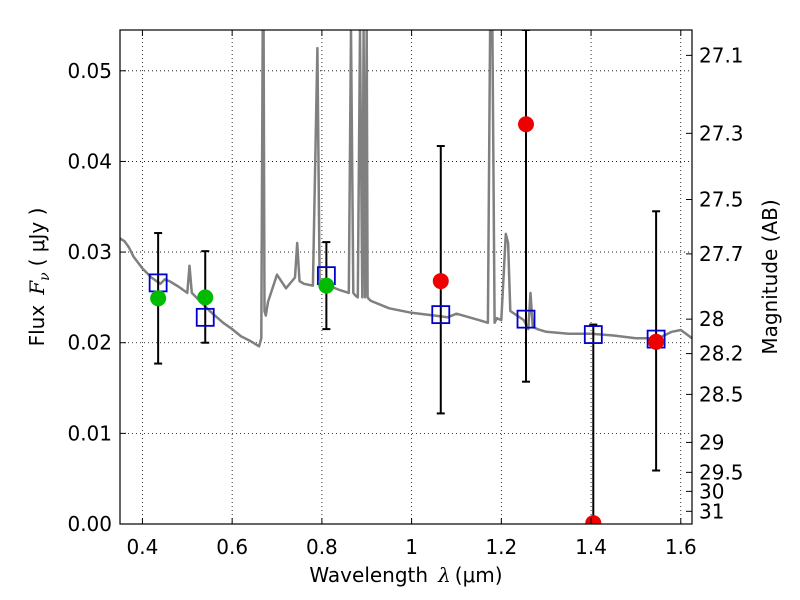  Describe the element at coordinates (89, 161) in the screenshot. I see `y-tick-label: 0.04` at that location.